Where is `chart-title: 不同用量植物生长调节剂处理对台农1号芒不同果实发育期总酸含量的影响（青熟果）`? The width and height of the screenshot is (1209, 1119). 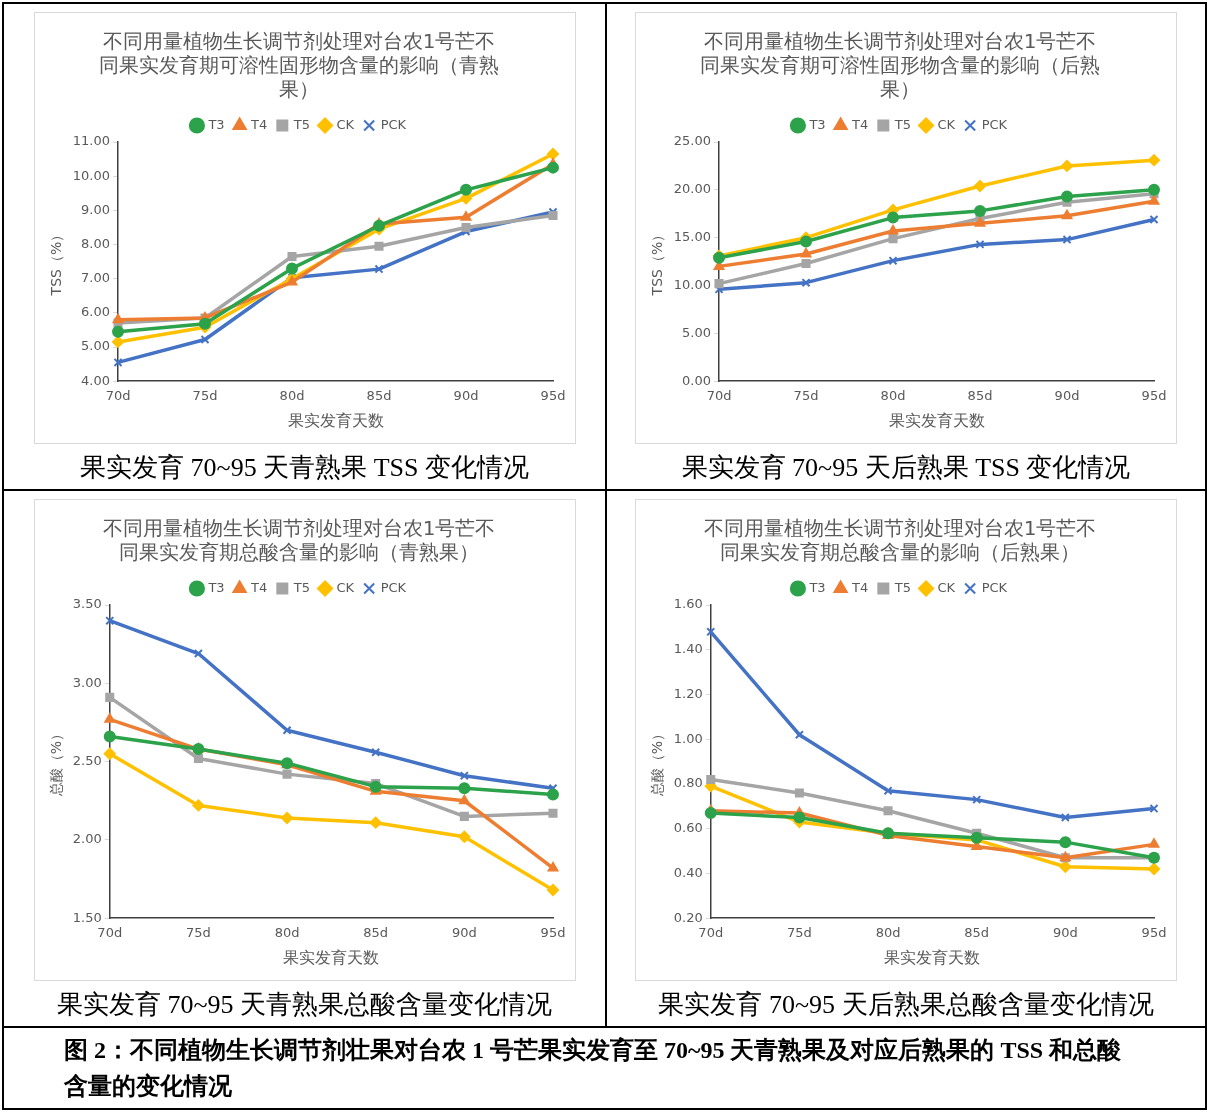 chart-title: 不同用量植物生长调节剂处理对台农1号芒不同果实发育期总酸含量的影响（青熟果） is located at coordinates (298, 540).